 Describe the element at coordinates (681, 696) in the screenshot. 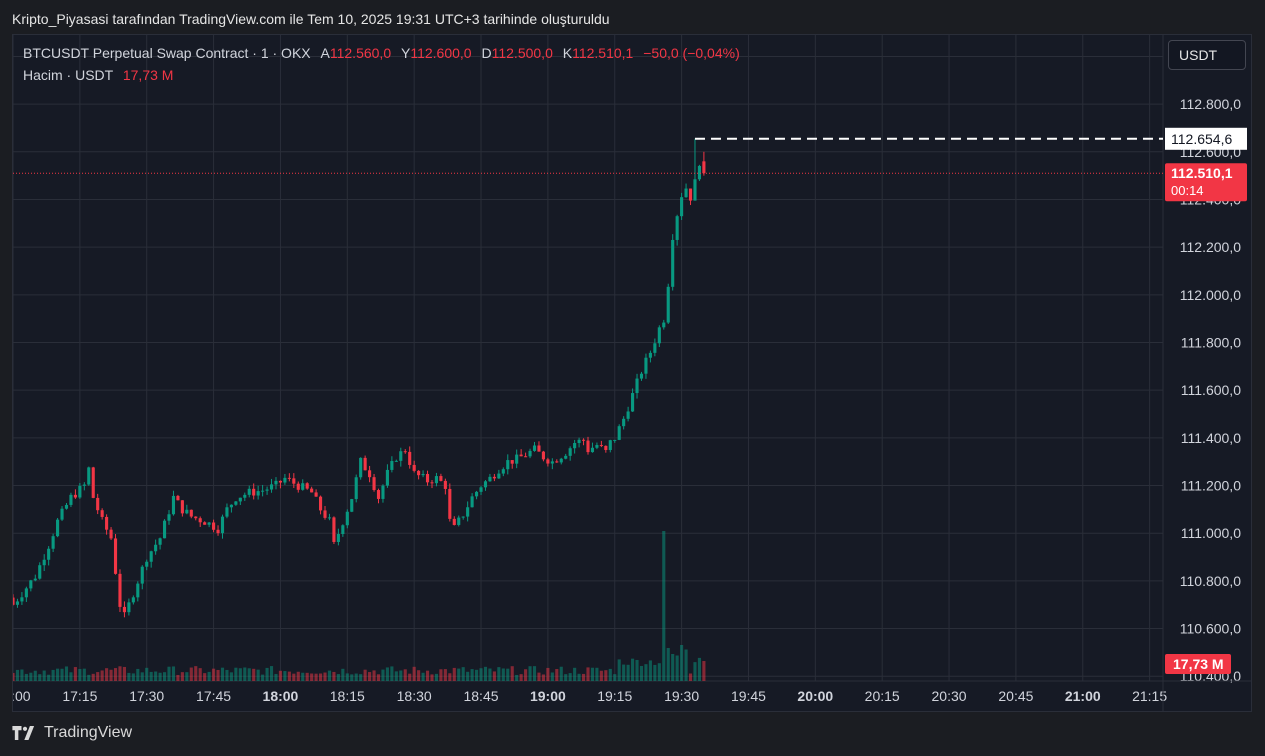

I see `x-tick-label: 19:30` at that location.